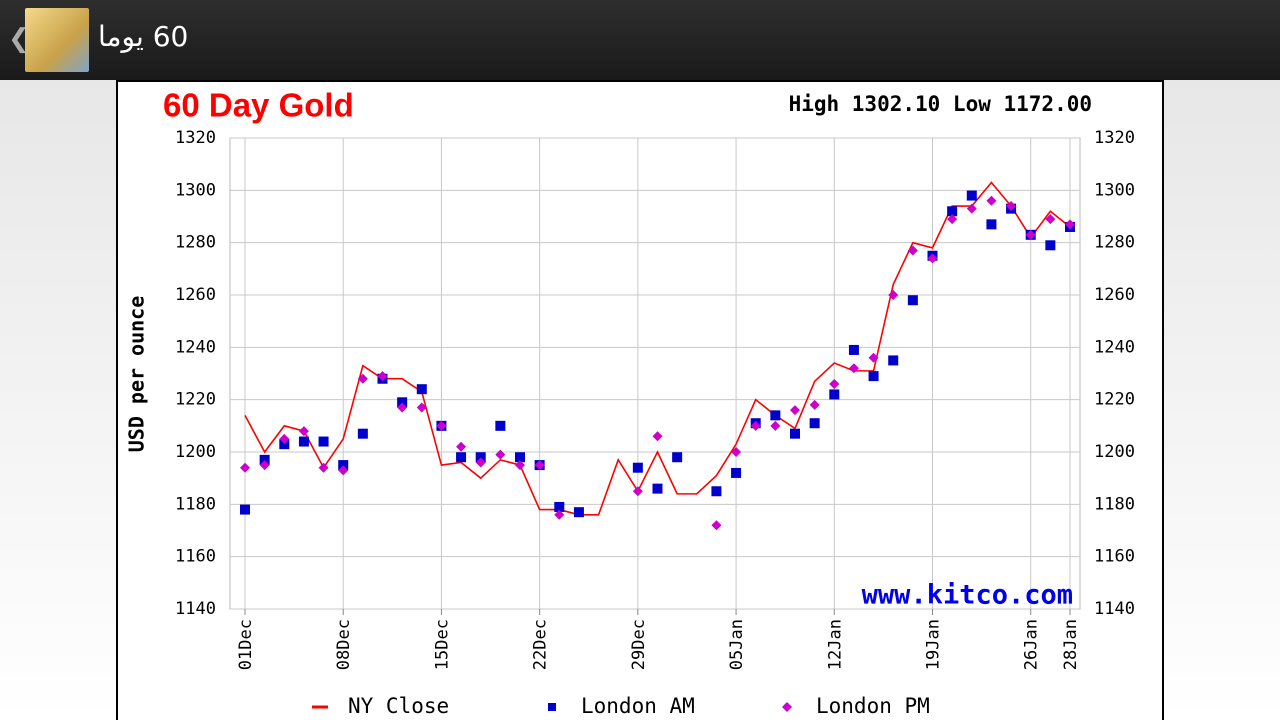 This screenshot has width=1280, height=720. I want to click on x-tick-label: 22Dec, so click(541, 644).